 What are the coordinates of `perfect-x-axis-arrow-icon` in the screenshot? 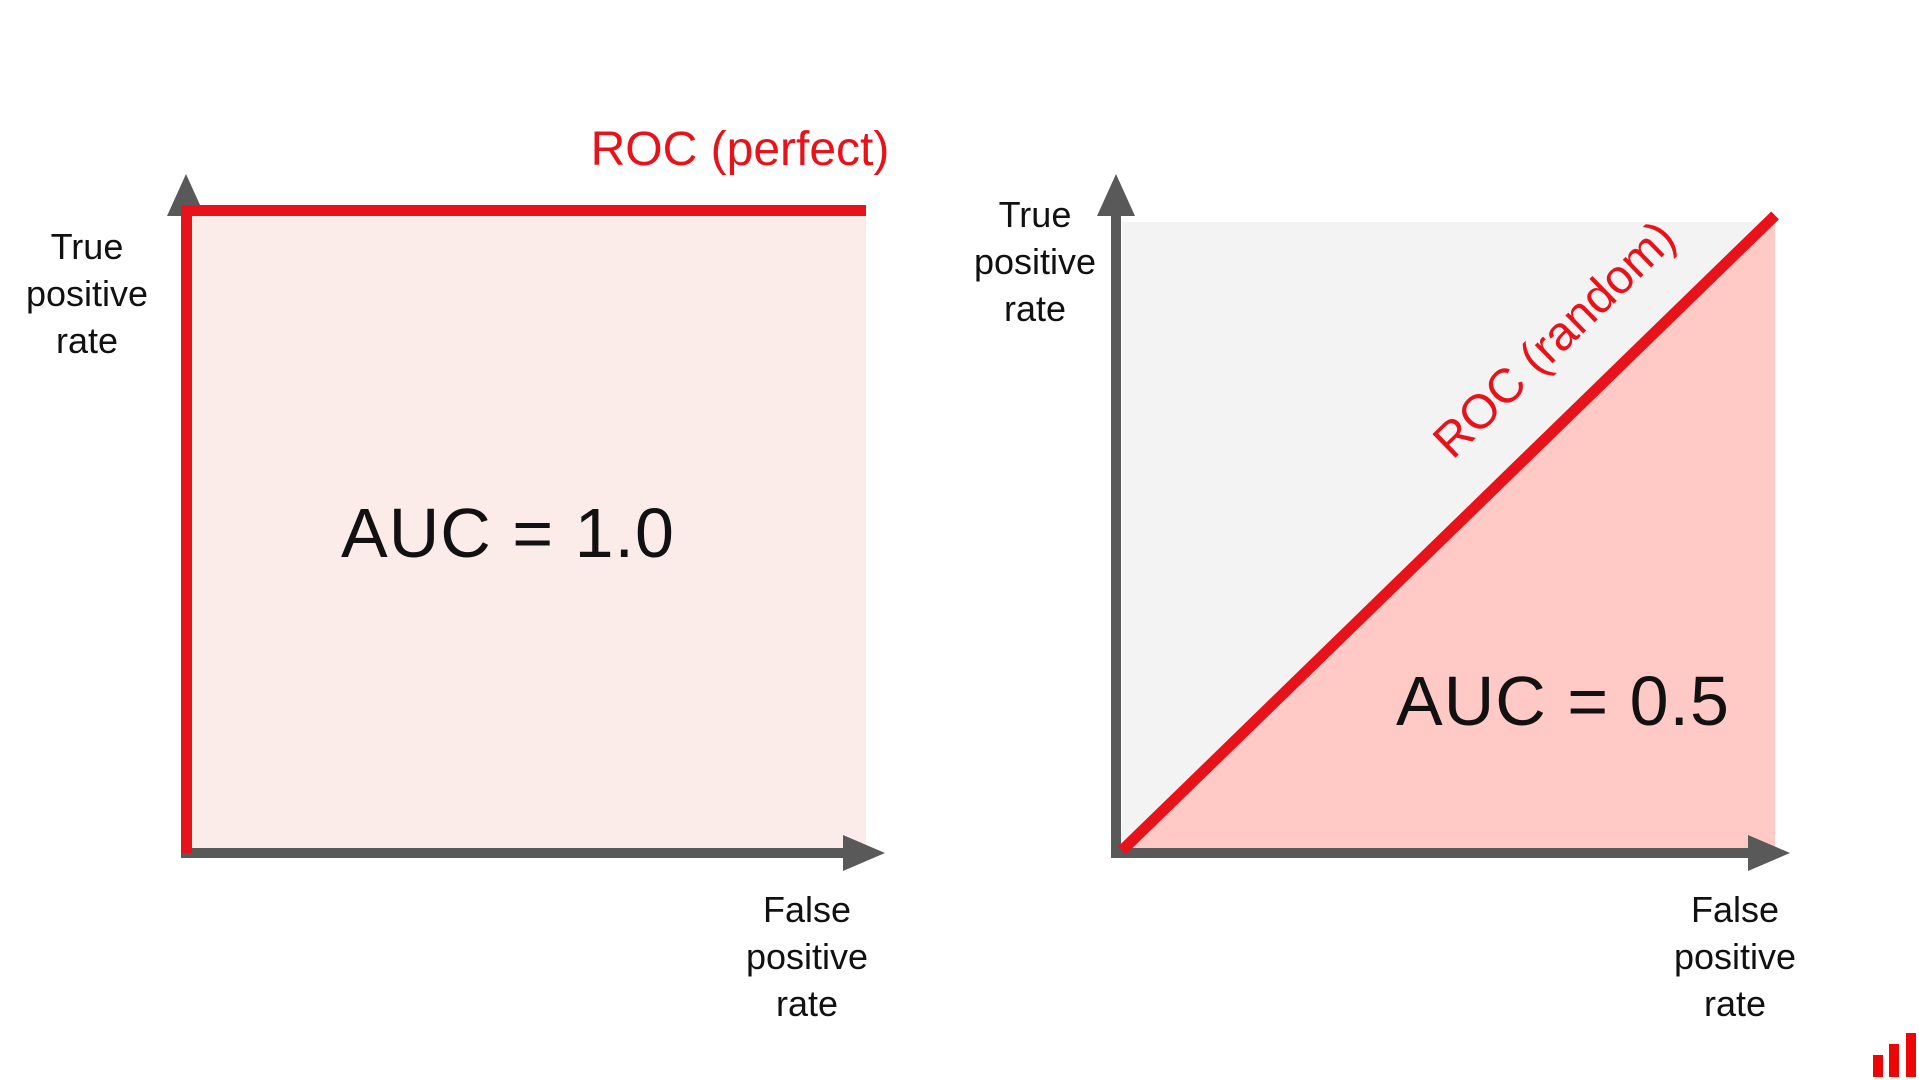 It's located at (864, 853).